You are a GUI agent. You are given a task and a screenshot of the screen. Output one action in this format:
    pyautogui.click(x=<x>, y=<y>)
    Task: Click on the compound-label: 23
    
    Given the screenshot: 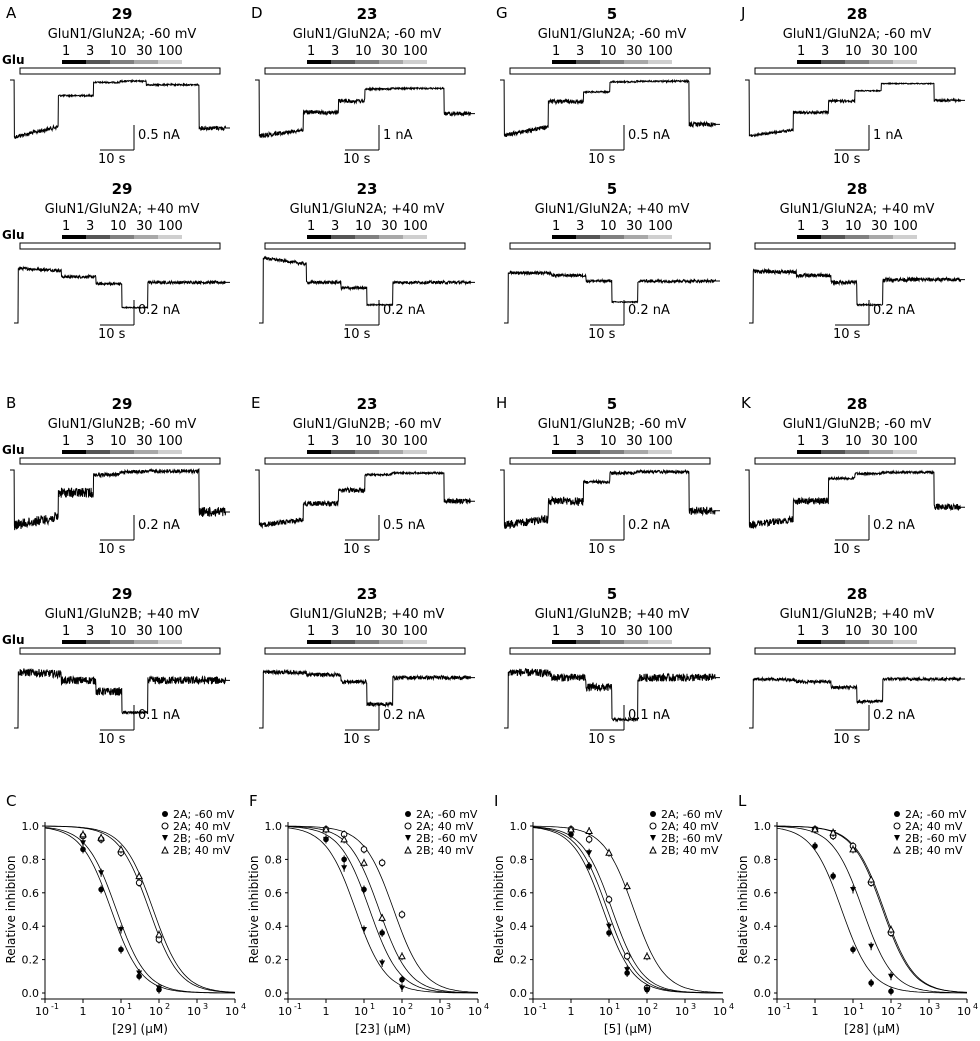 What is the action you would take?
    pyautogui.click(x=367, y=404)
    